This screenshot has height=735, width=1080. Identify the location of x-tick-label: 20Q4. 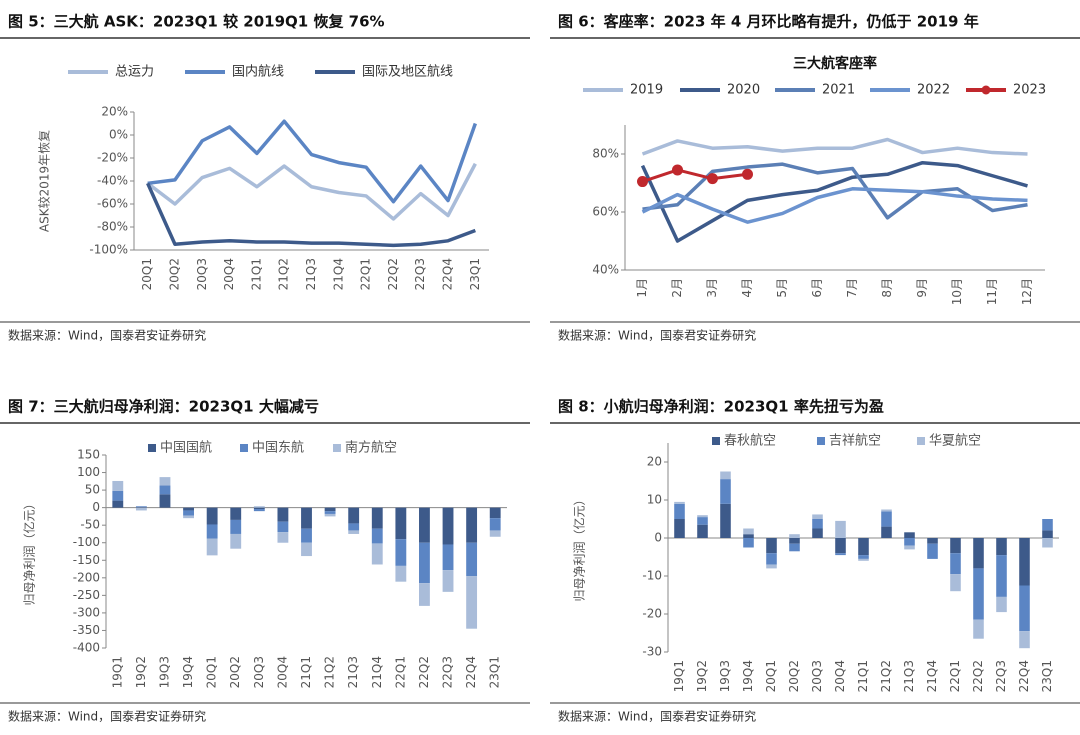
(229, 274).